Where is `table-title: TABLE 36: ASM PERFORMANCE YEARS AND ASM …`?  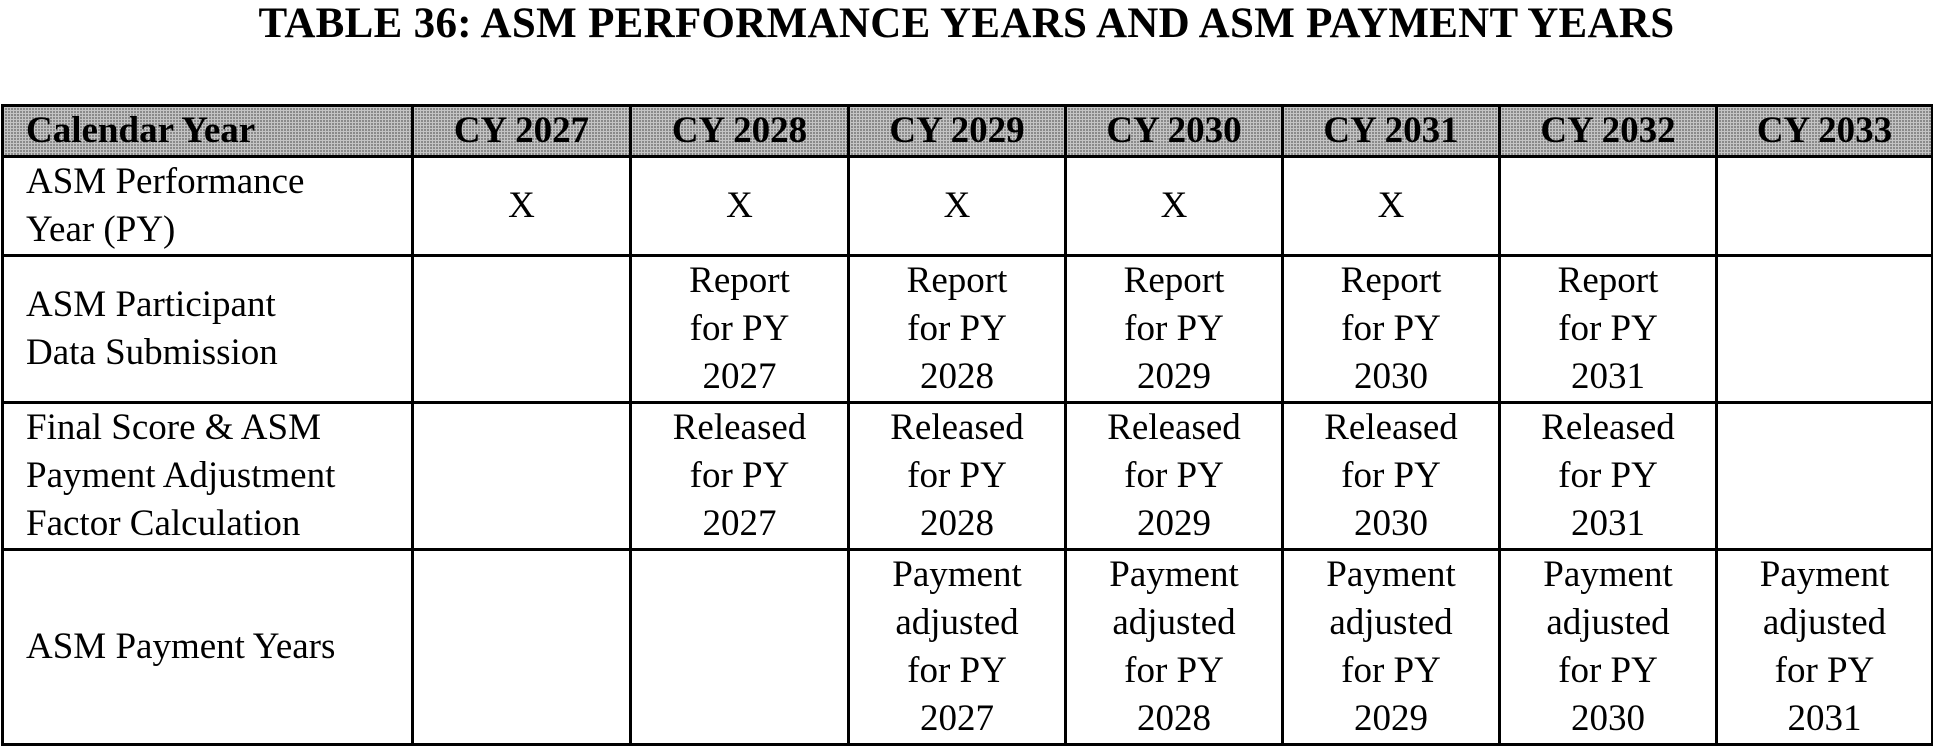 table-title: TABLE 36: ASM PERFORMANCE YEARS AND ASM … is located at coordinates (966, 23).